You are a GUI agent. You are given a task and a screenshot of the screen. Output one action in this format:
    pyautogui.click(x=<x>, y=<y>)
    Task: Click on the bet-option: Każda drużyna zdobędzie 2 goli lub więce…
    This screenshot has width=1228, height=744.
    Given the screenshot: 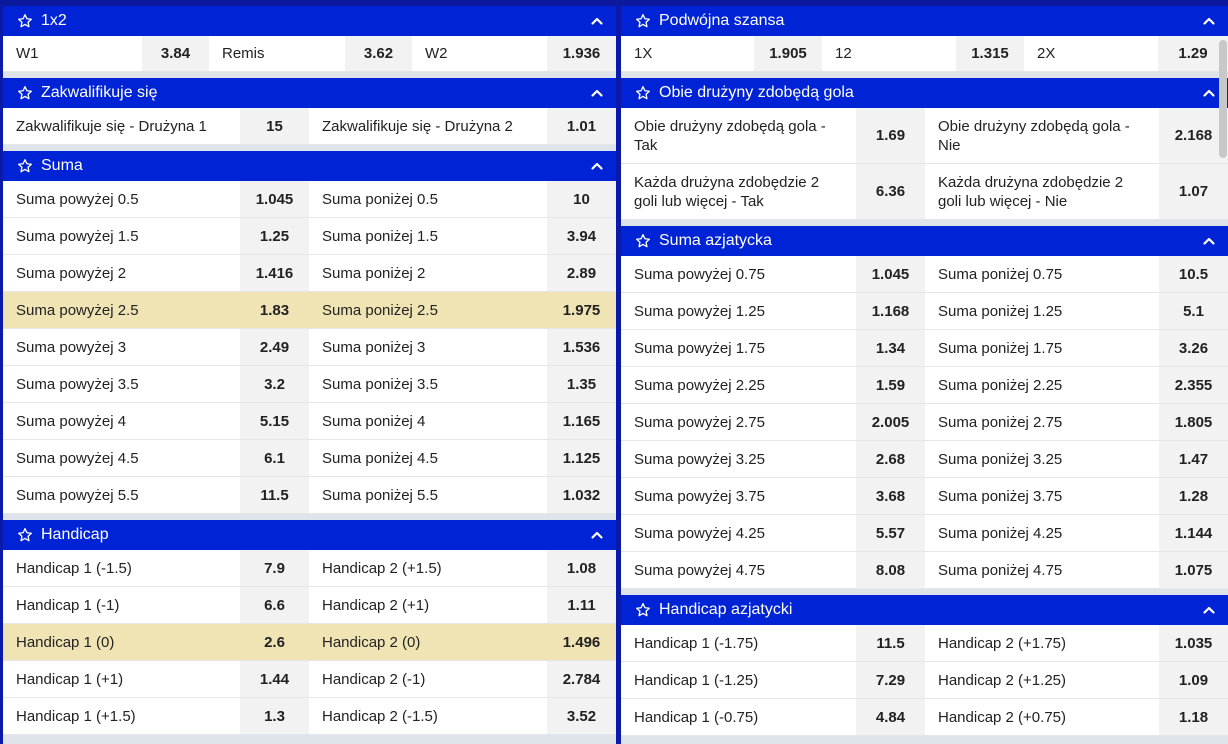 What is the action you would take?
    pyautogui.click(x=1076, y=191)
    